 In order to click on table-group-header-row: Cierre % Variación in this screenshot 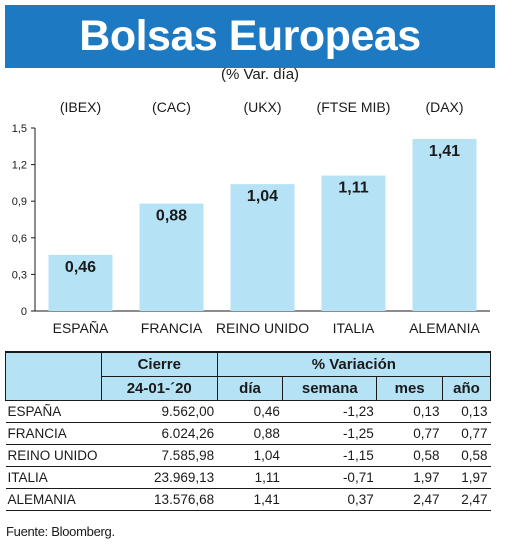, I will do `click(248, 376)`.